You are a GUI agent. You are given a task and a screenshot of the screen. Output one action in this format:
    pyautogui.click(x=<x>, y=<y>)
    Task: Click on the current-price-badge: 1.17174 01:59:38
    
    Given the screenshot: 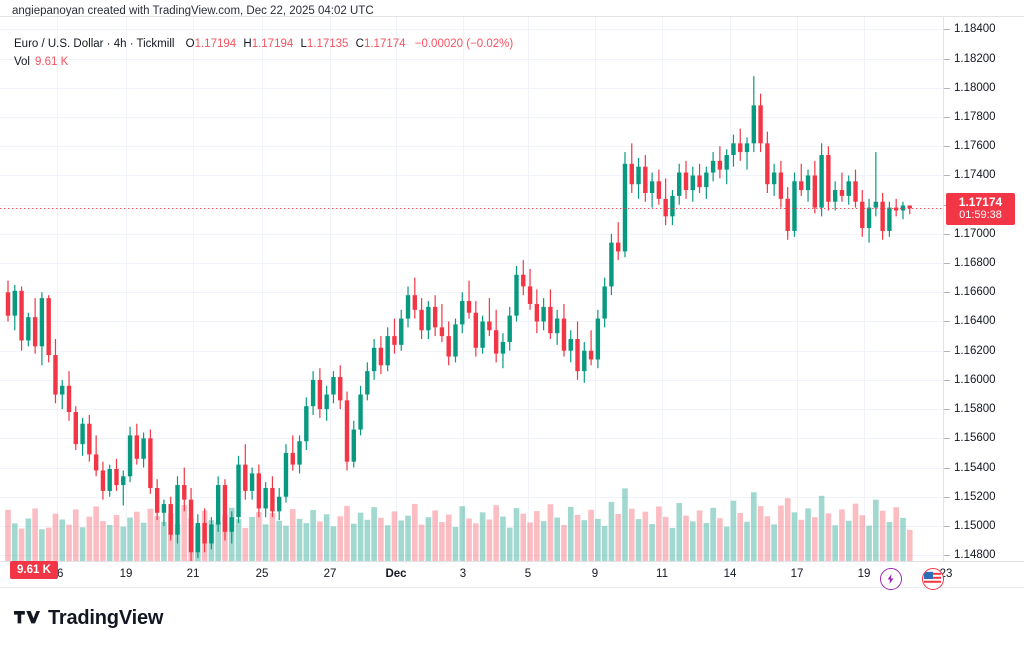 What is the action you would take?
    pyautogui.click(x=980, y=209)
    